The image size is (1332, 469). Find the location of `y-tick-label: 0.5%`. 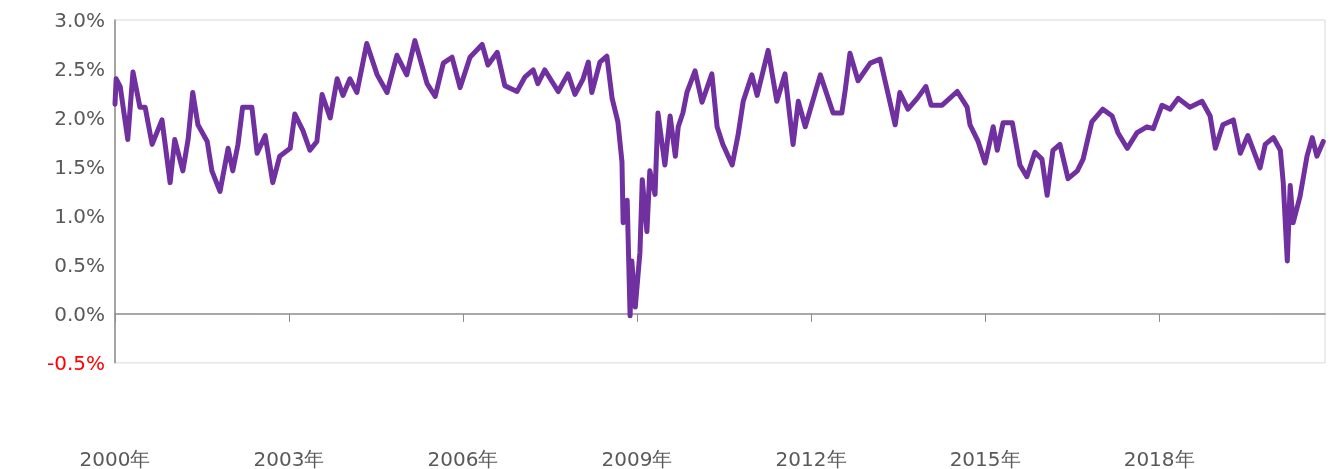

y-tick-label: 0.5% is located at coordinates (79, 264).